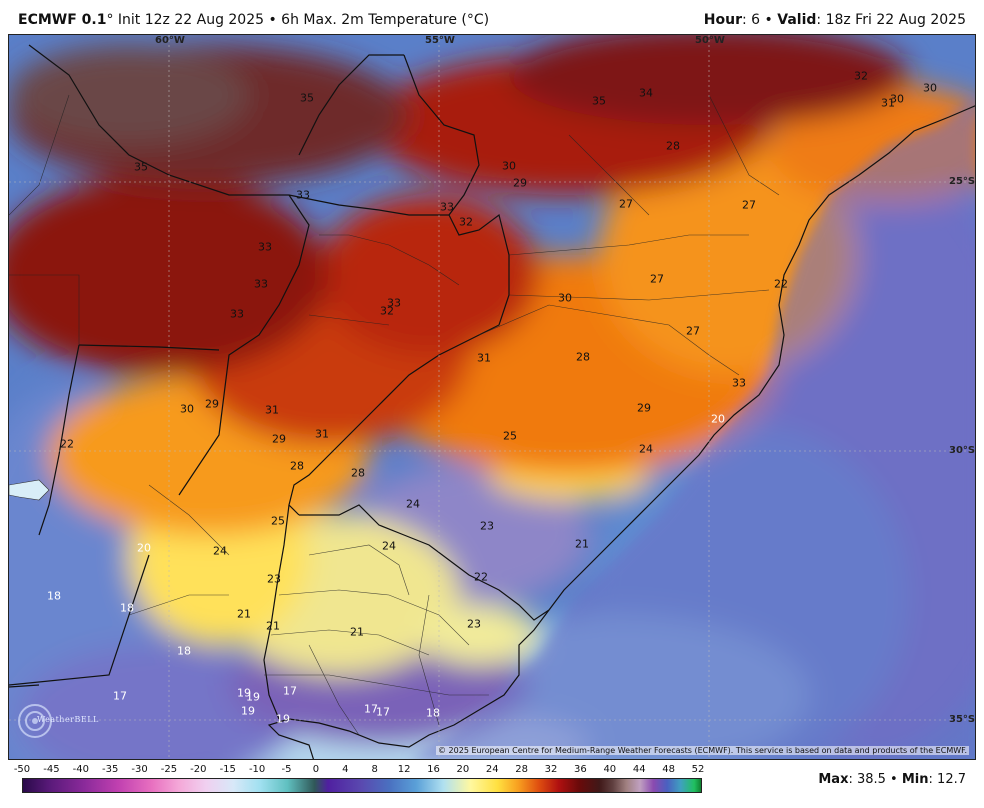  Describe the element at coordinates (639, 769) in the screenshot. I see `colorbar-tick: 44` at that location.